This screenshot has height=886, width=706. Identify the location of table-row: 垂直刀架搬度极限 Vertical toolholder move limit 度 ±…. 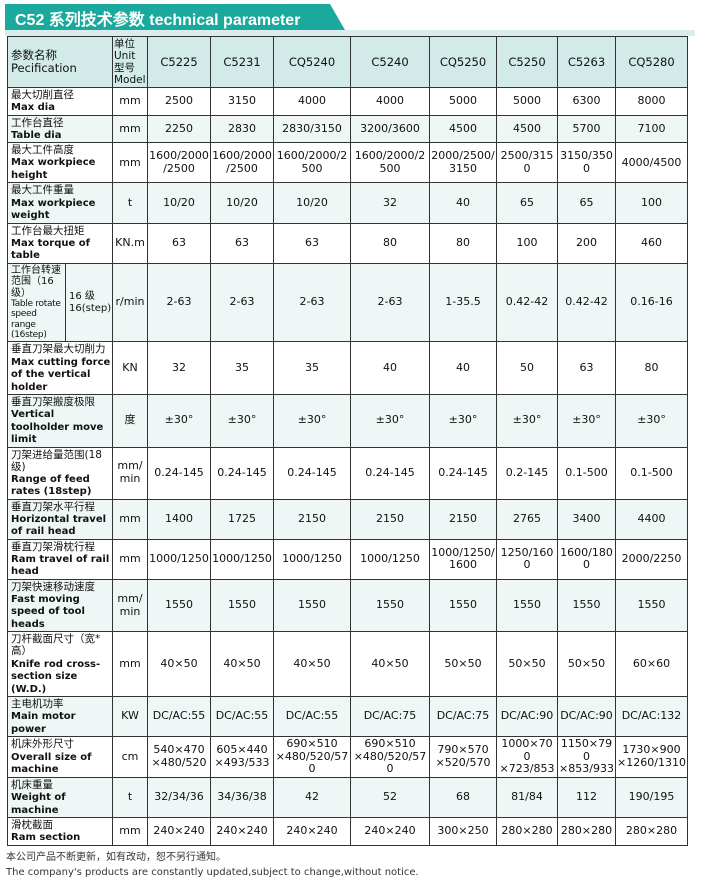
(347, 421).